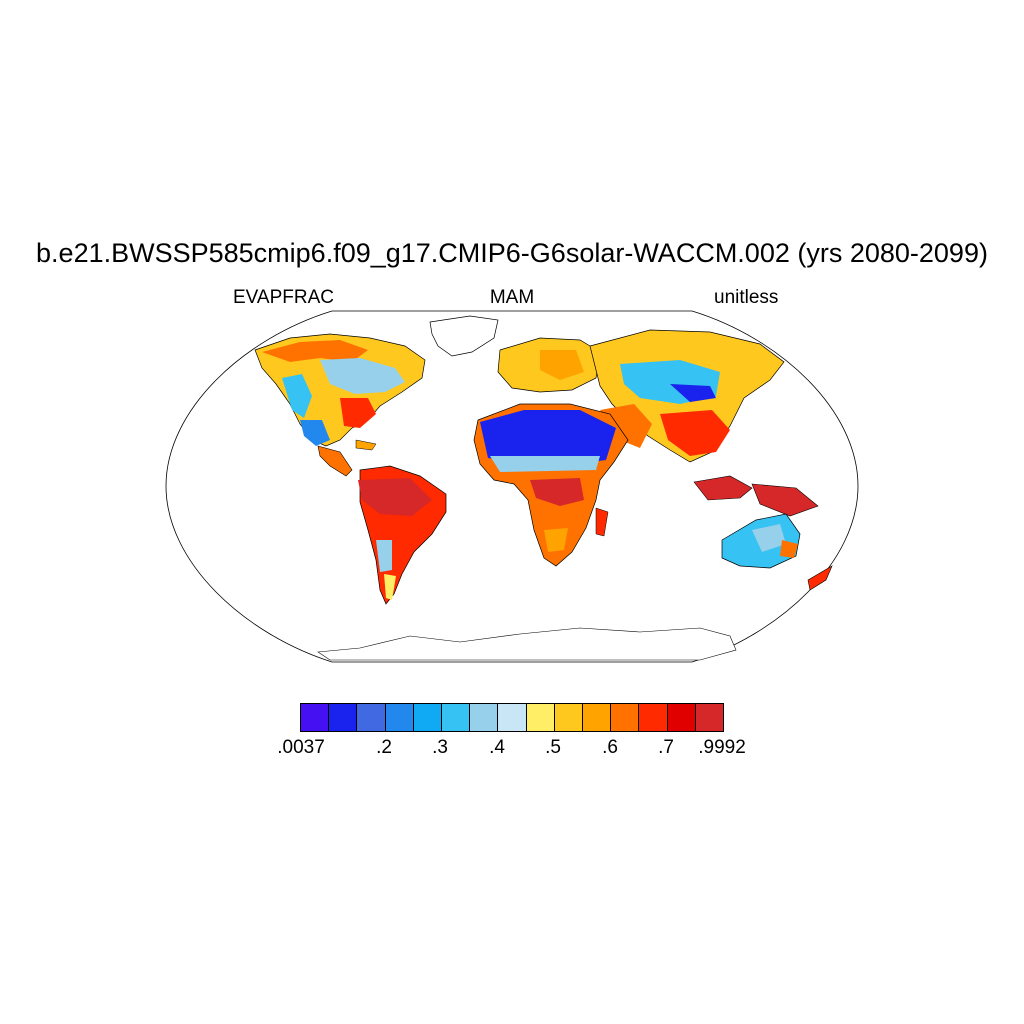 The height and width of the screenshot is (1024, 1024). What do you see at coordinates (551, 485) in the screenshot?
I see `africa` at bounding box center [551, 485].